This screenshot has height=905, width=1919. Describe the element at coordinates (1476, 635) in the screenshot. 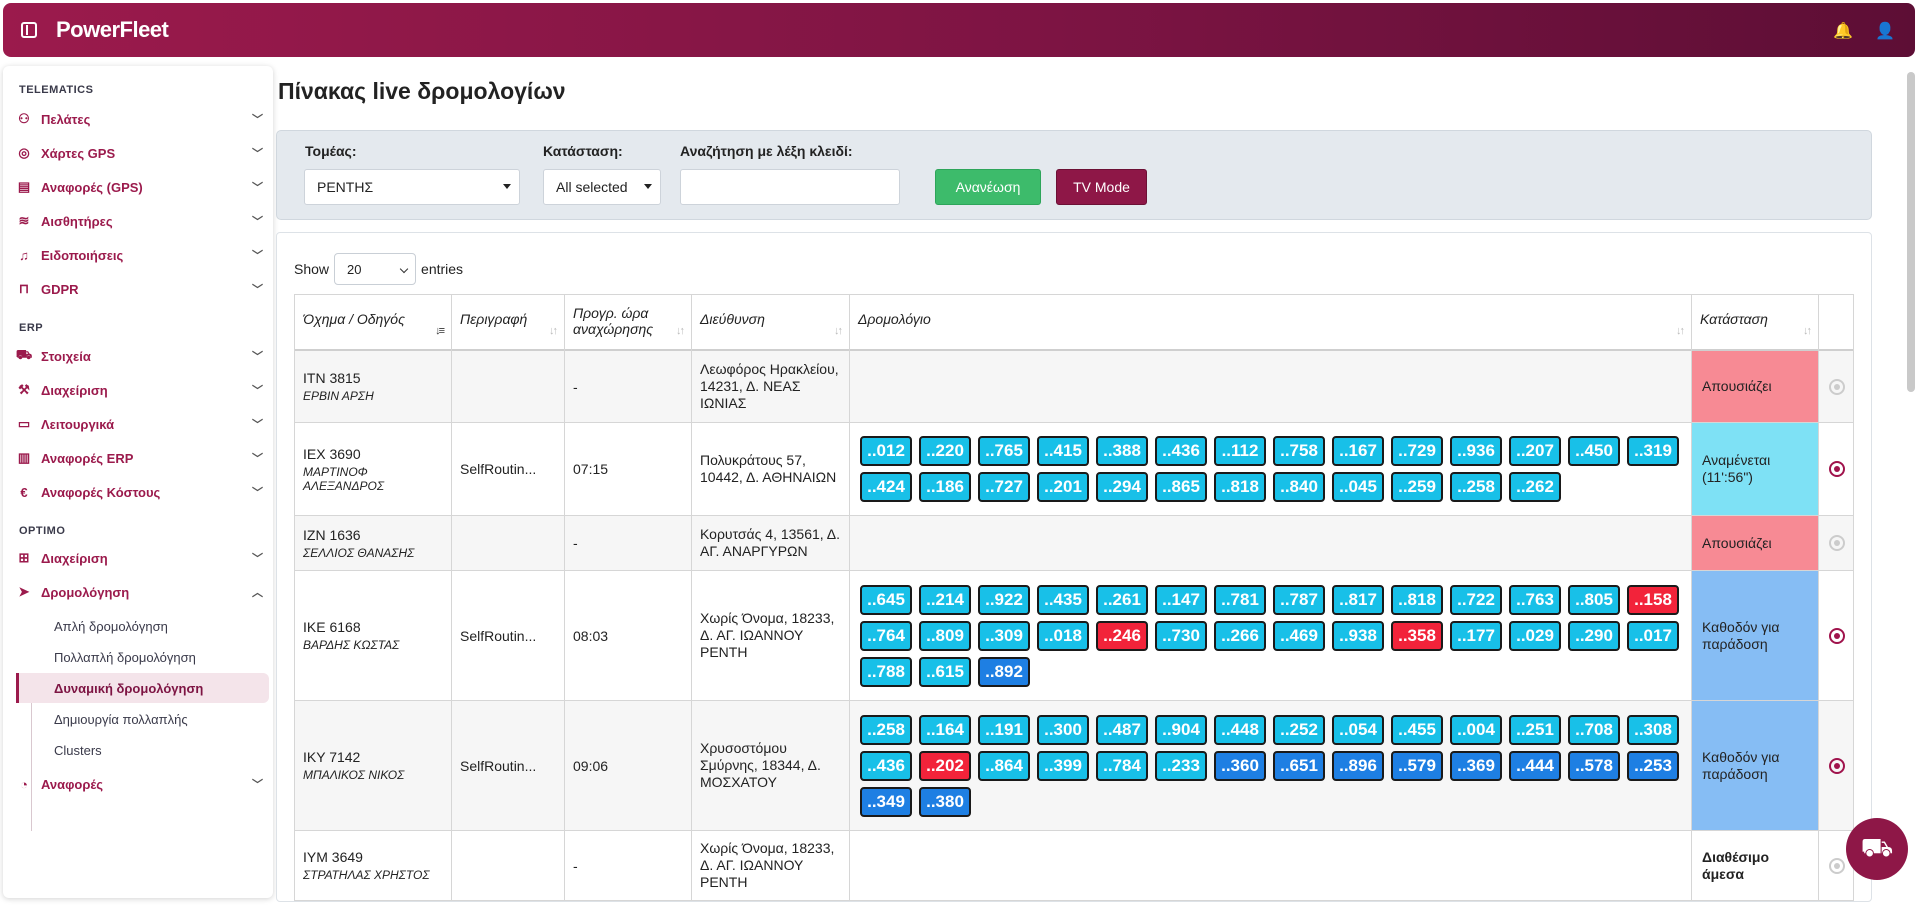

I see `route-stop-chip: ..177` at that location.